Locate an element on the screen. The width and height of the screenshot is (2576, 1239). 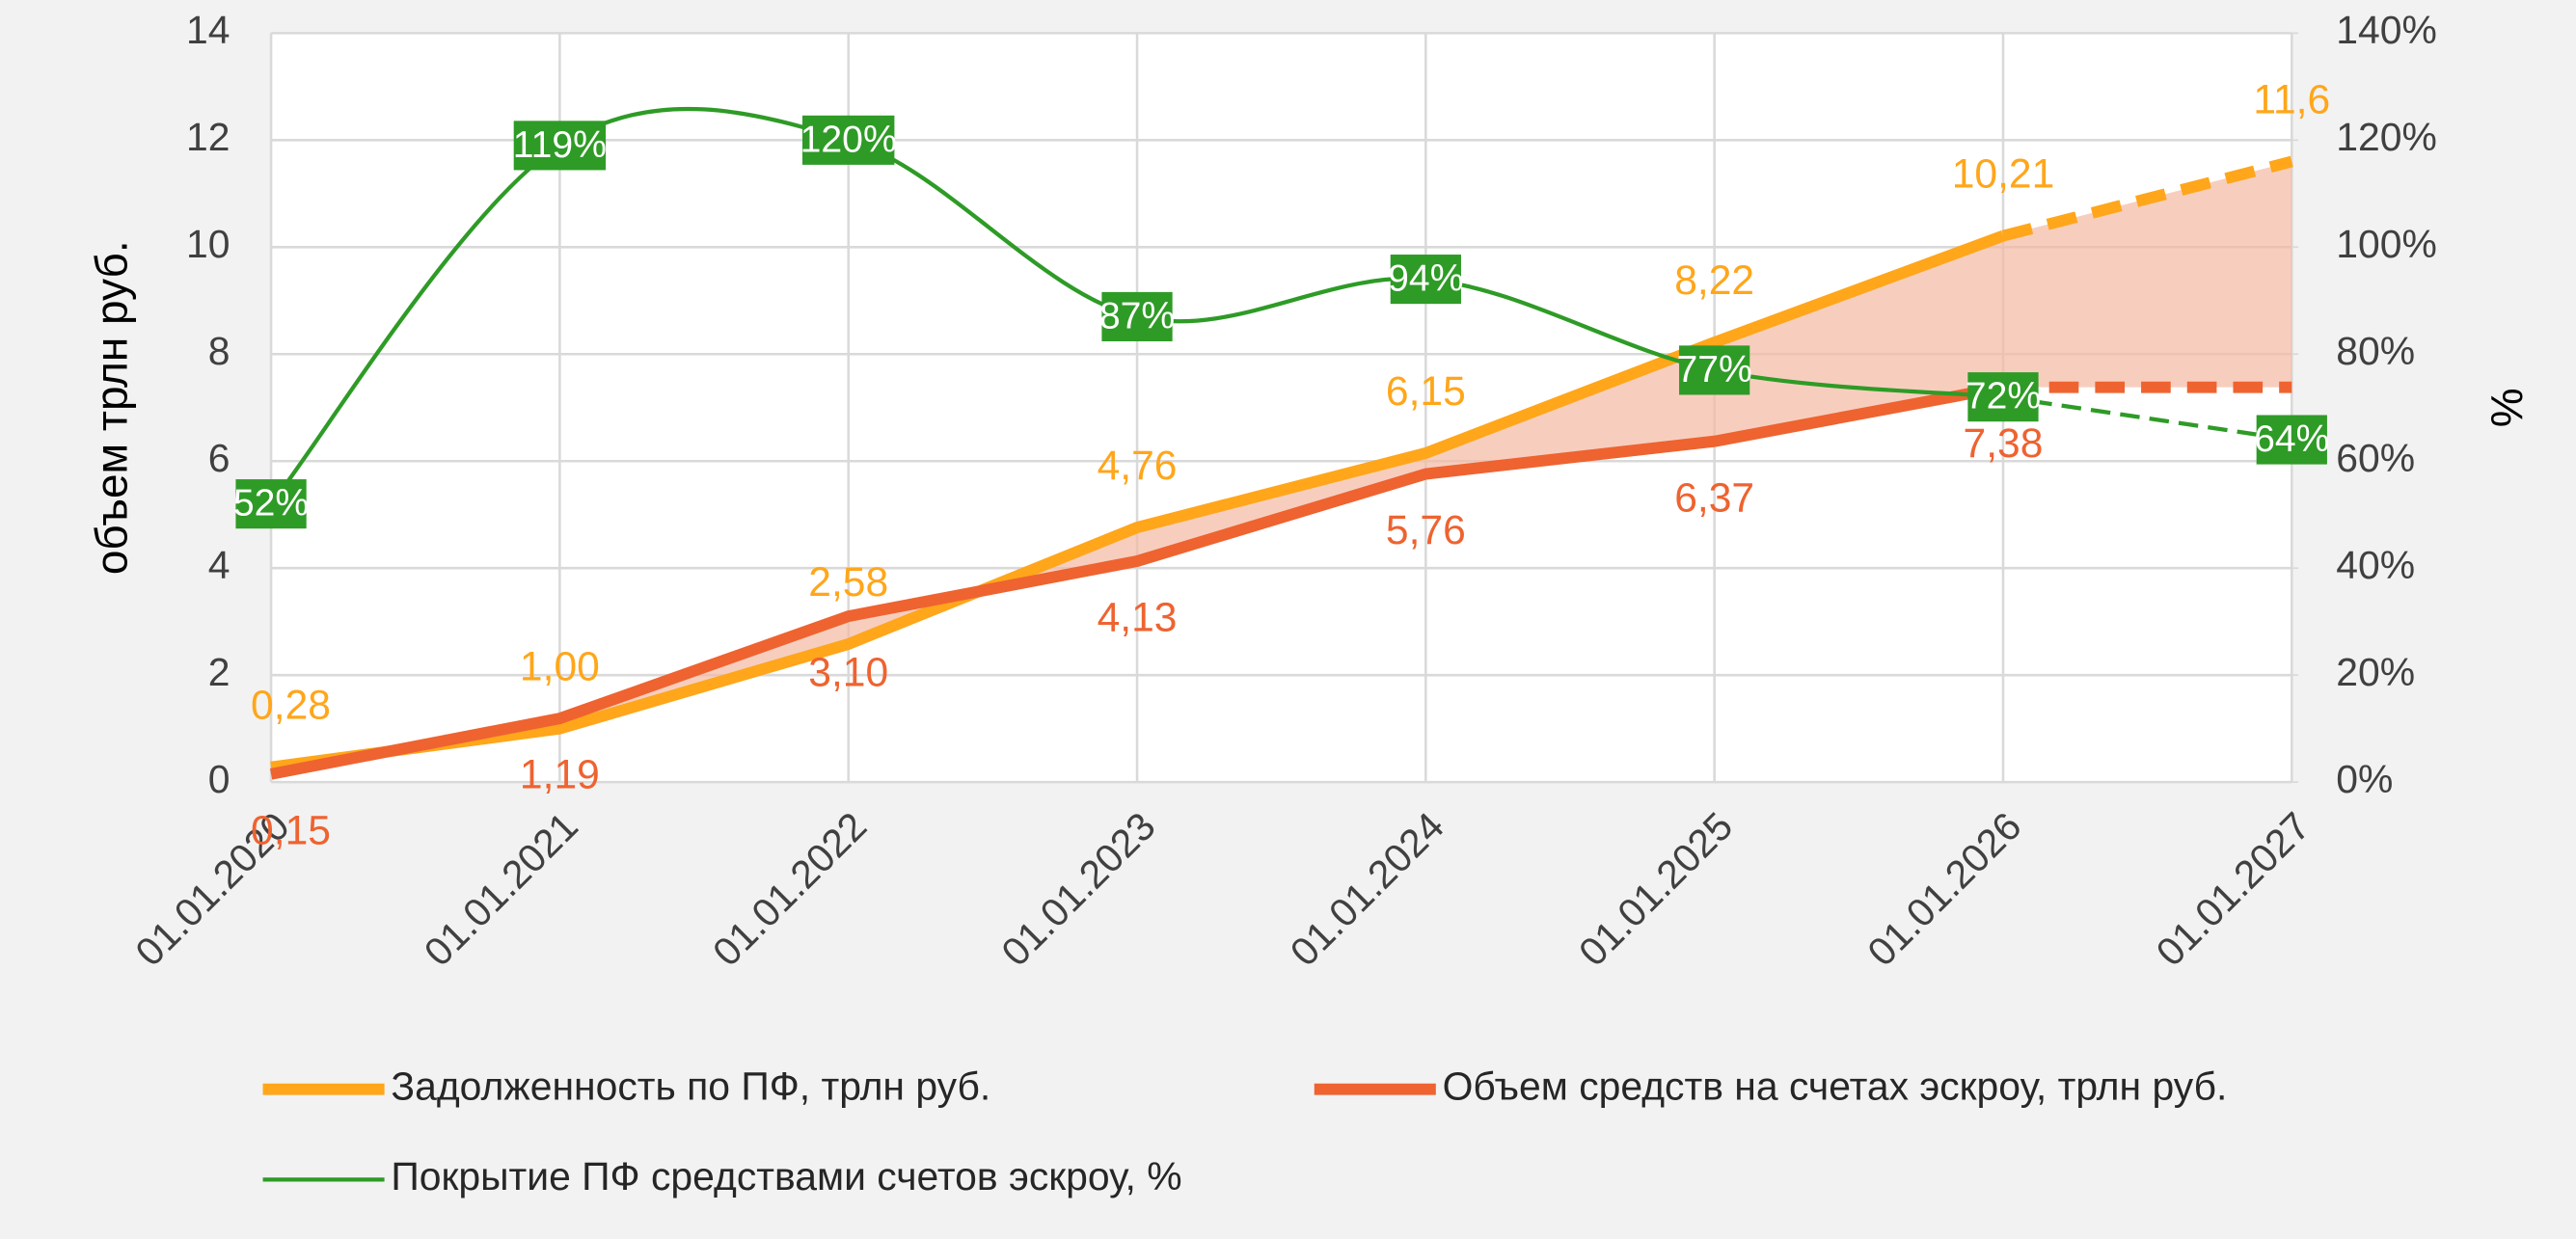
y2-tick-label: 40% is located at coordinates (2375, 565).